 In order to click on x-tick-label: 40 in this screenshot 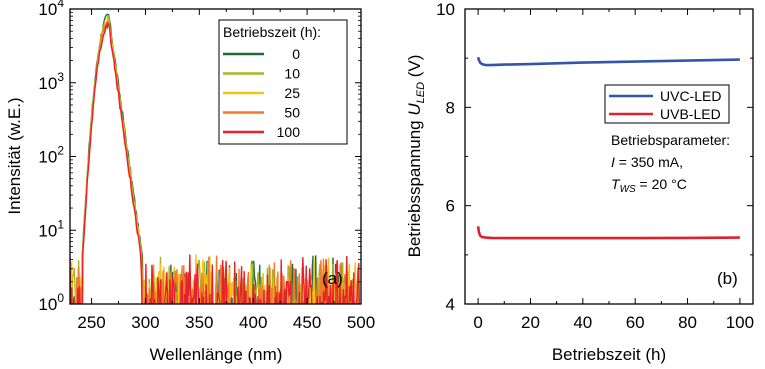, I will do `click(582, 322)`.